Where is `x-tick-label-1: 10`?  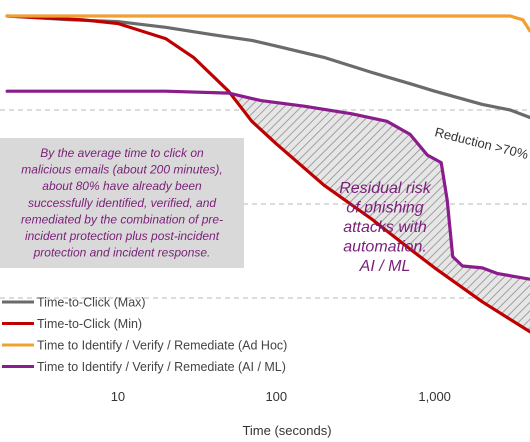
x-tick-label-1: 10 is located at coordinates (118, 396).